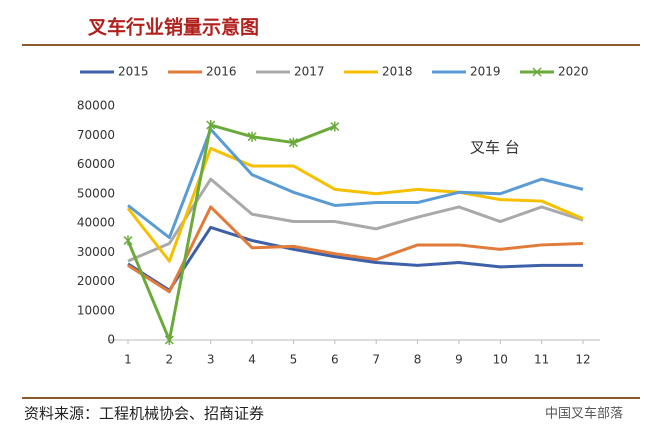 The image size is (659, 429). Describe the element at coordinates (500, 360) in the screenshot. I see `x-tick-label: 10` at that location.